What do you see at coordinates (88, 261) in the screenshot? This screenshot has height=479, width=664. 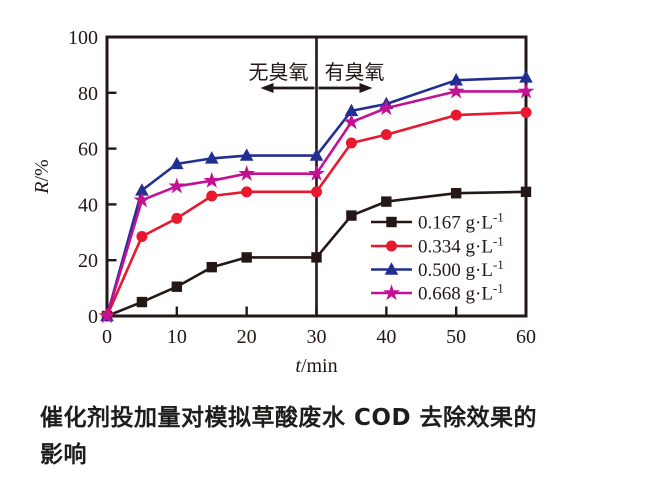 I see `y-tick-label: 20` at bounding box center [88, 261].